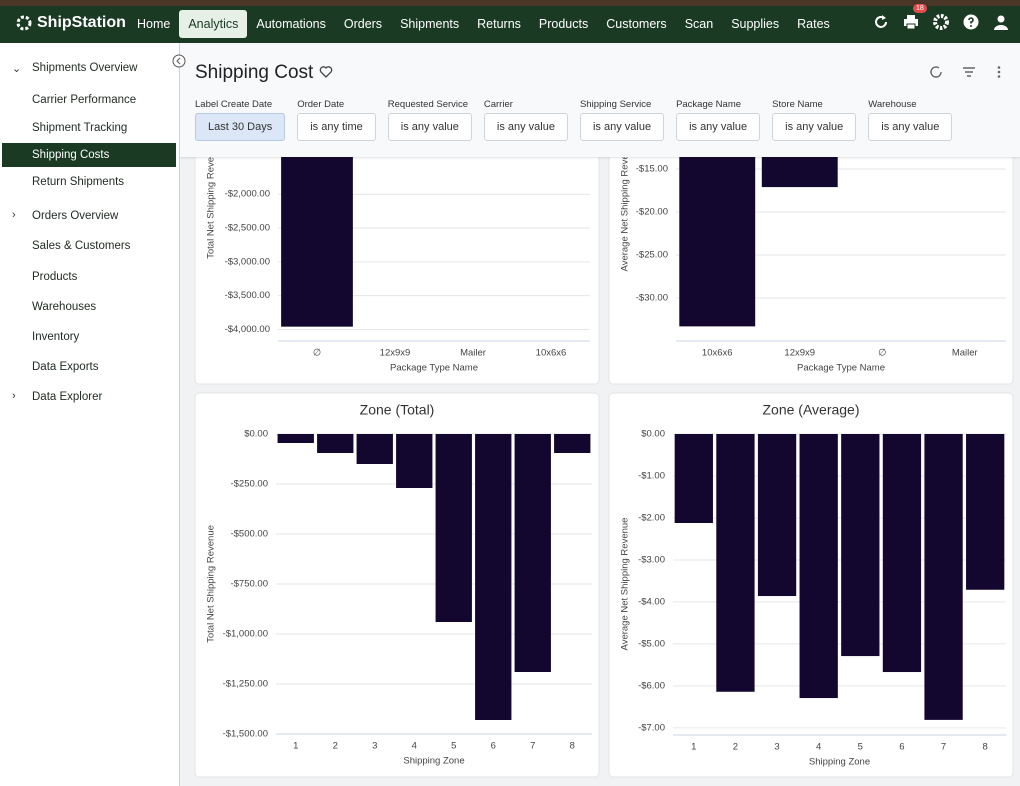 The image size is (1020, 786). I want to click on x-tick-label: 3, so click(374, 746).